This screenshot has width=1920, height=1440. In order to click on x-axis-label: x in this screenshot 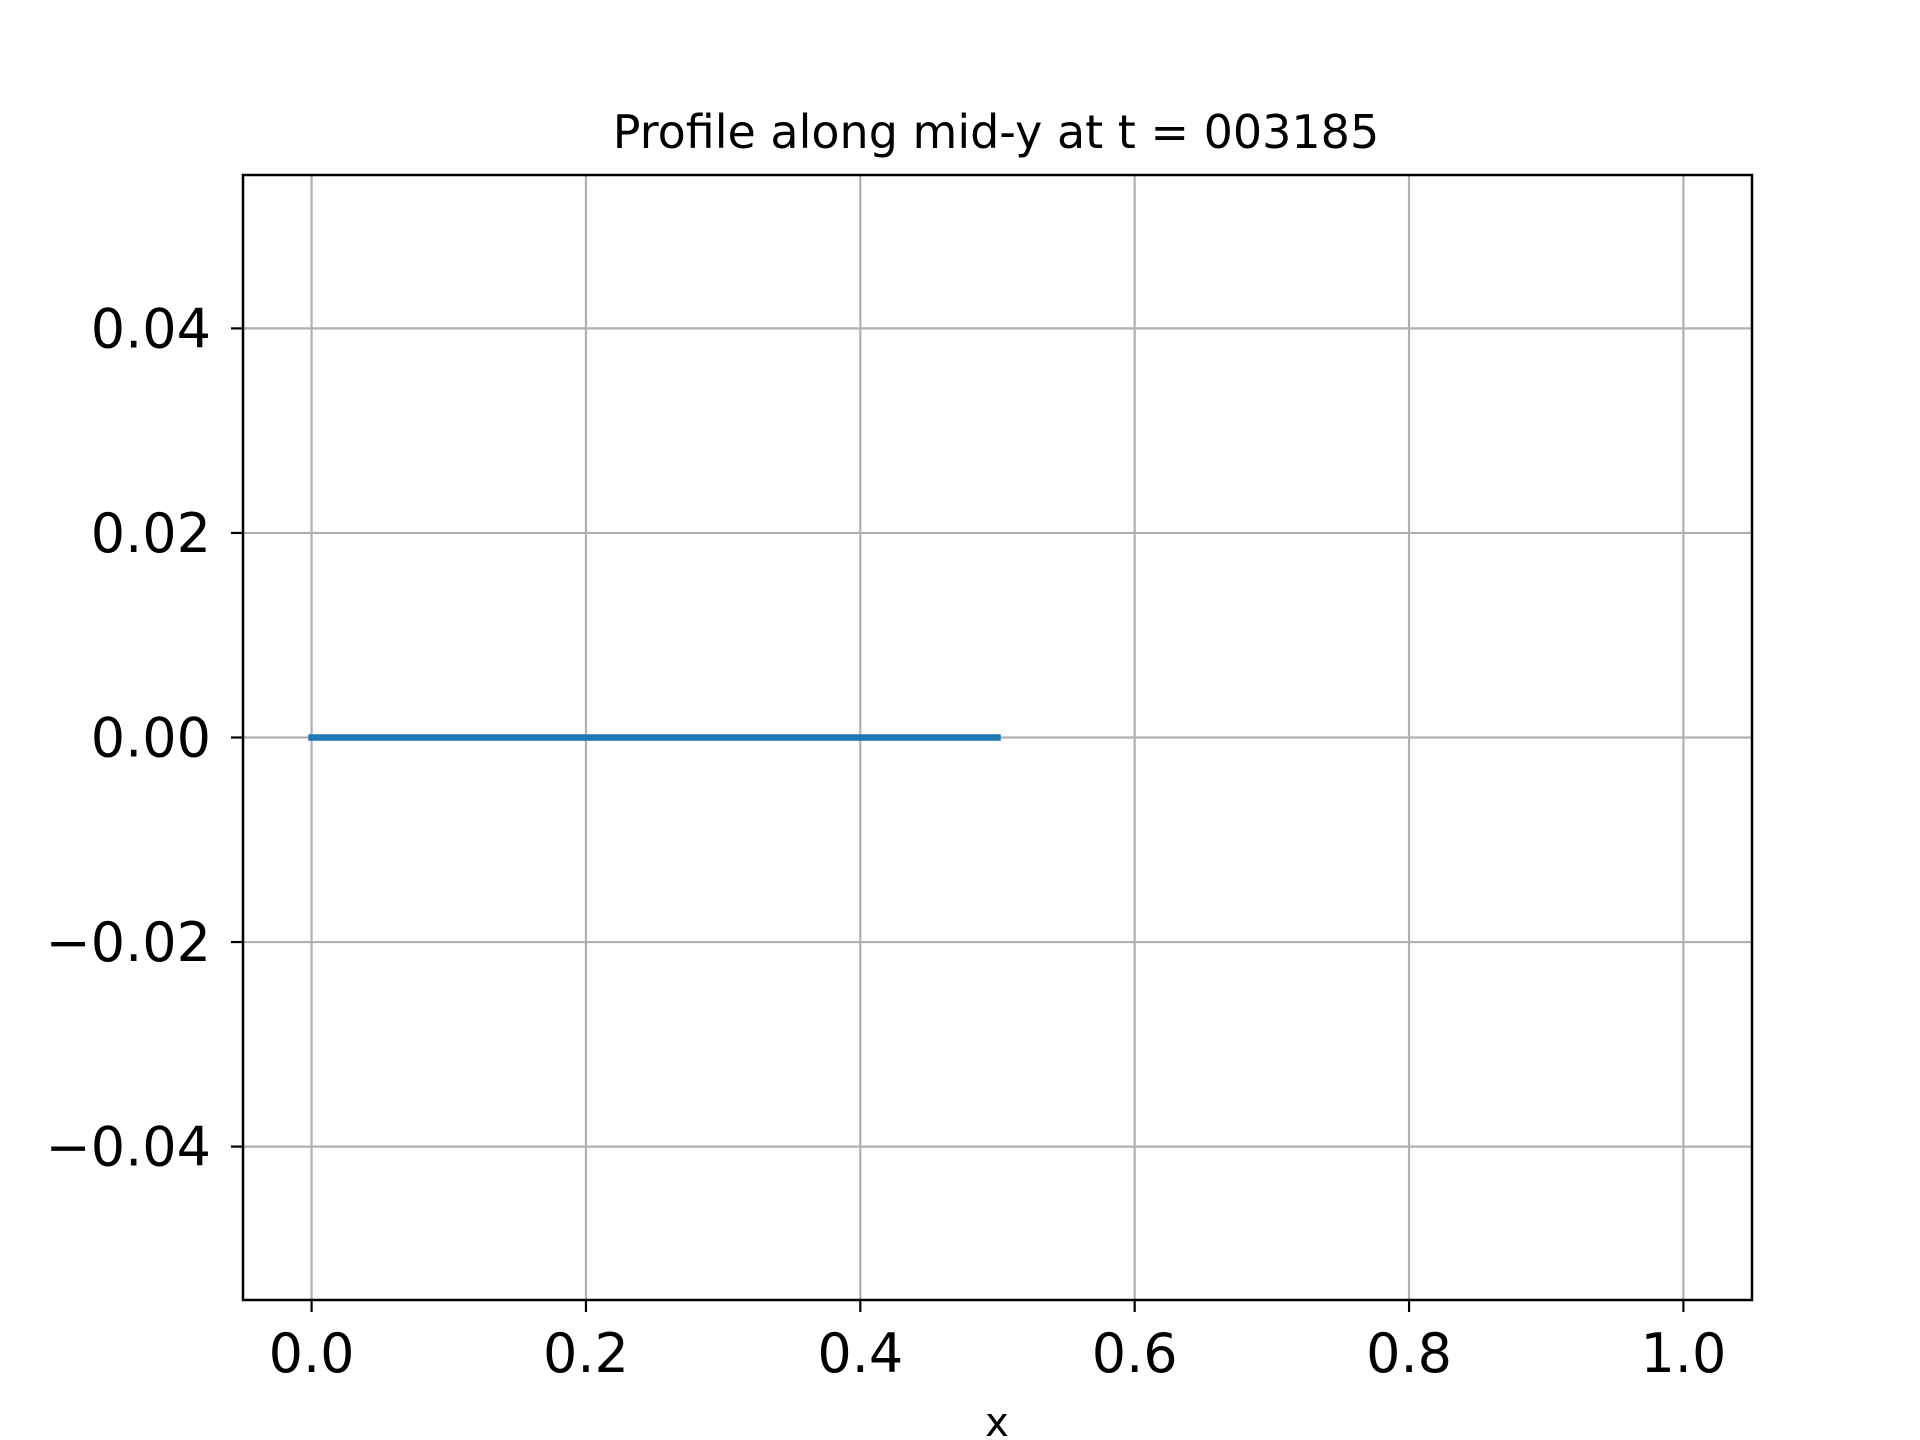, I will do `click(997, 1420)`.